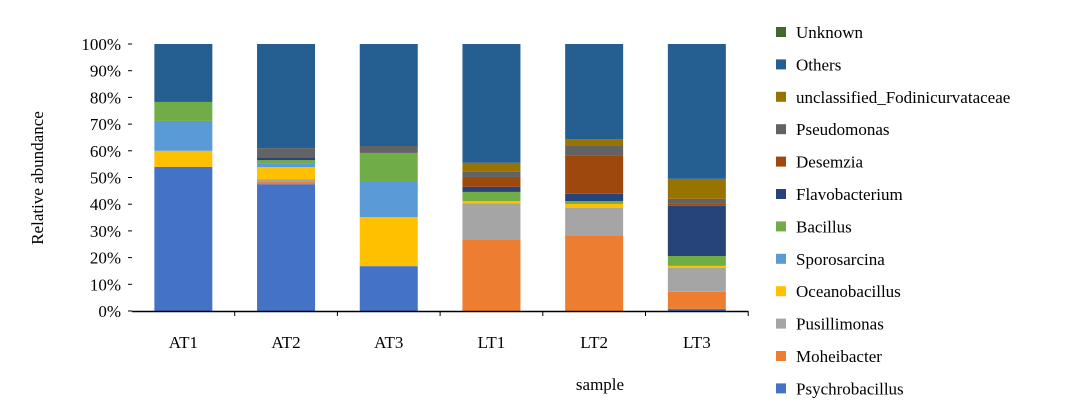 Image resolution: width=1072 pixels, height=420 pixels. What do you see at coordinates (388, 166) in the screenshot?
I see `bar-segment-AT3-Bacillus` at bounding box center [388, 166].